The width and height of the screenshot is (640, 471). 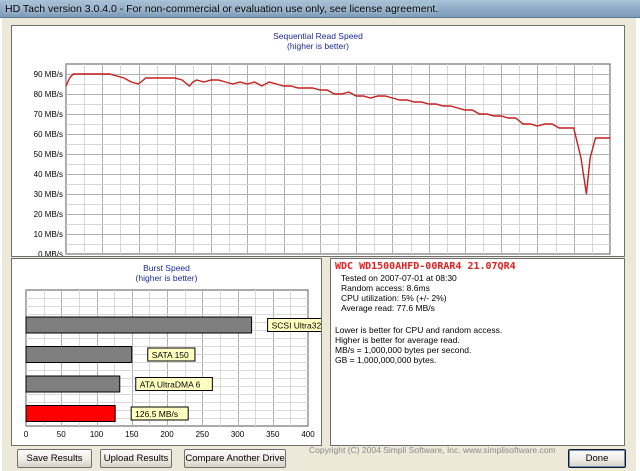 What do you see at coordinates (397, 340) in the screenshot?
I see `note-higher-better: Higher is better for average read.` at bounding box center [397, 340].